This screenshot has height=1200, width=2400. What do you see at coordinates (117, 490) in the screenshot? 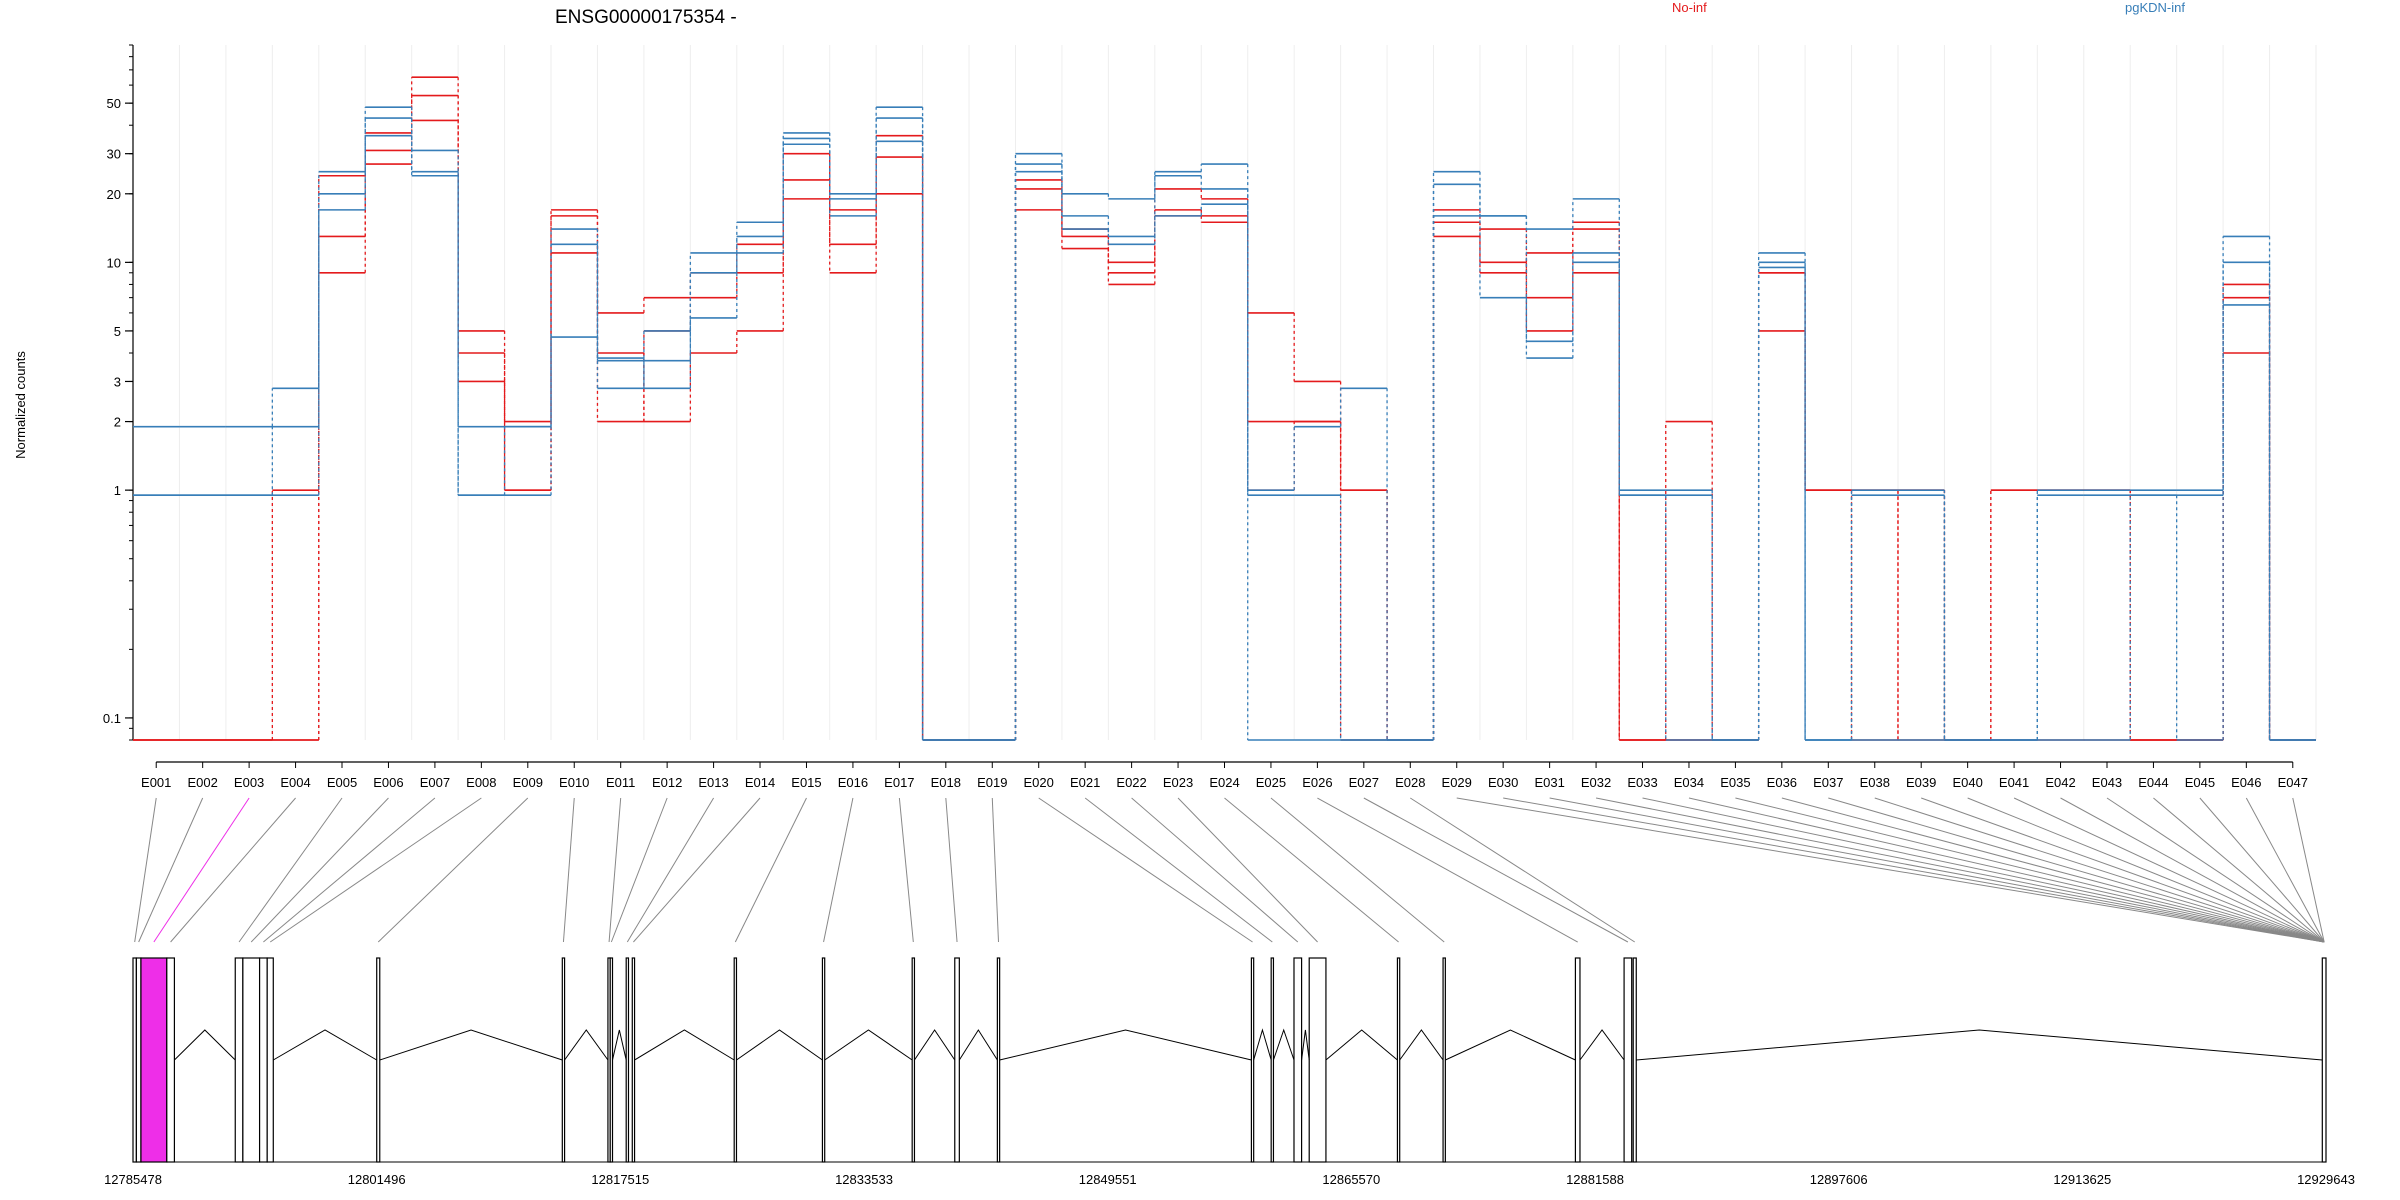
I see `y-tick-label: 1` at bounding box center [117, 490].